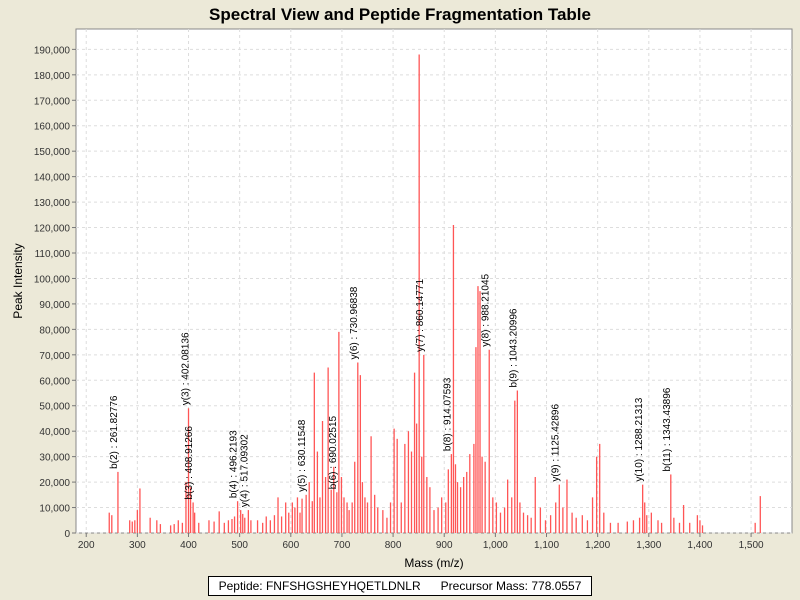 The height and width of the screenshot is (600, 800). What do you see at coordinates (393, 545) in the screenshot?
I see `x-tick-label: 800` at bounding box center [393, 545].